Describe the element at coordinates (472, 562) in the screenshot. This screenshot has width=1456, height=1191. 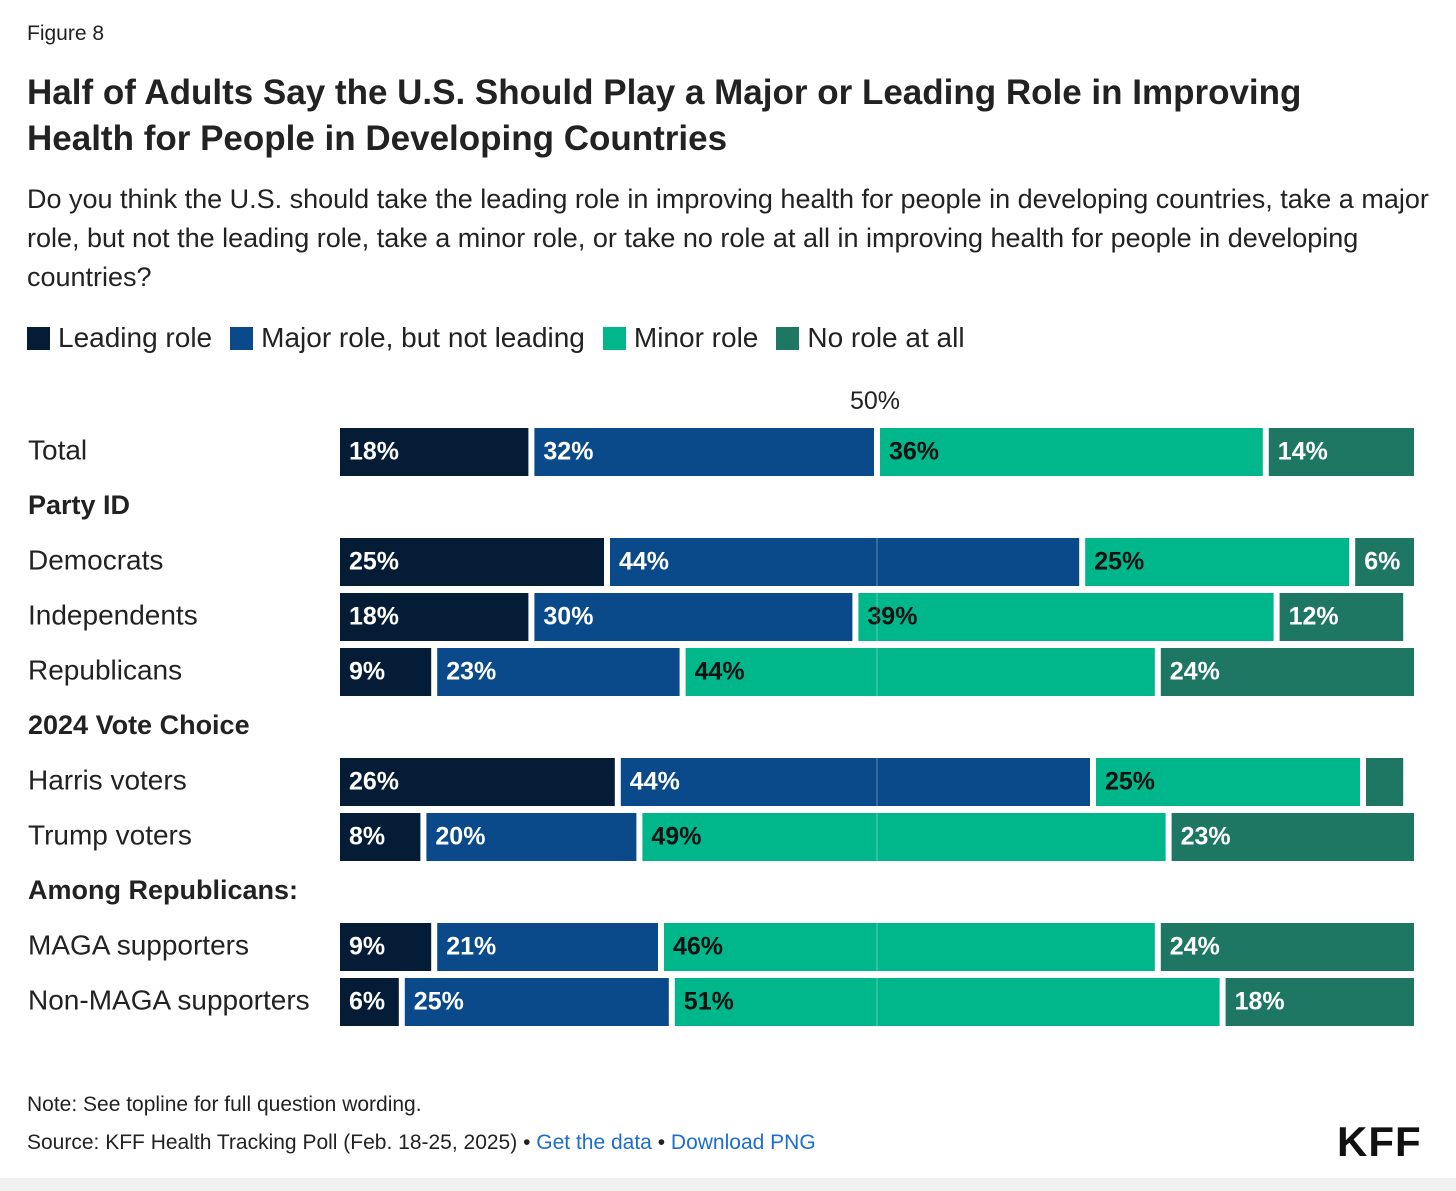
I see `bar-democrats-leading-role` at that location.